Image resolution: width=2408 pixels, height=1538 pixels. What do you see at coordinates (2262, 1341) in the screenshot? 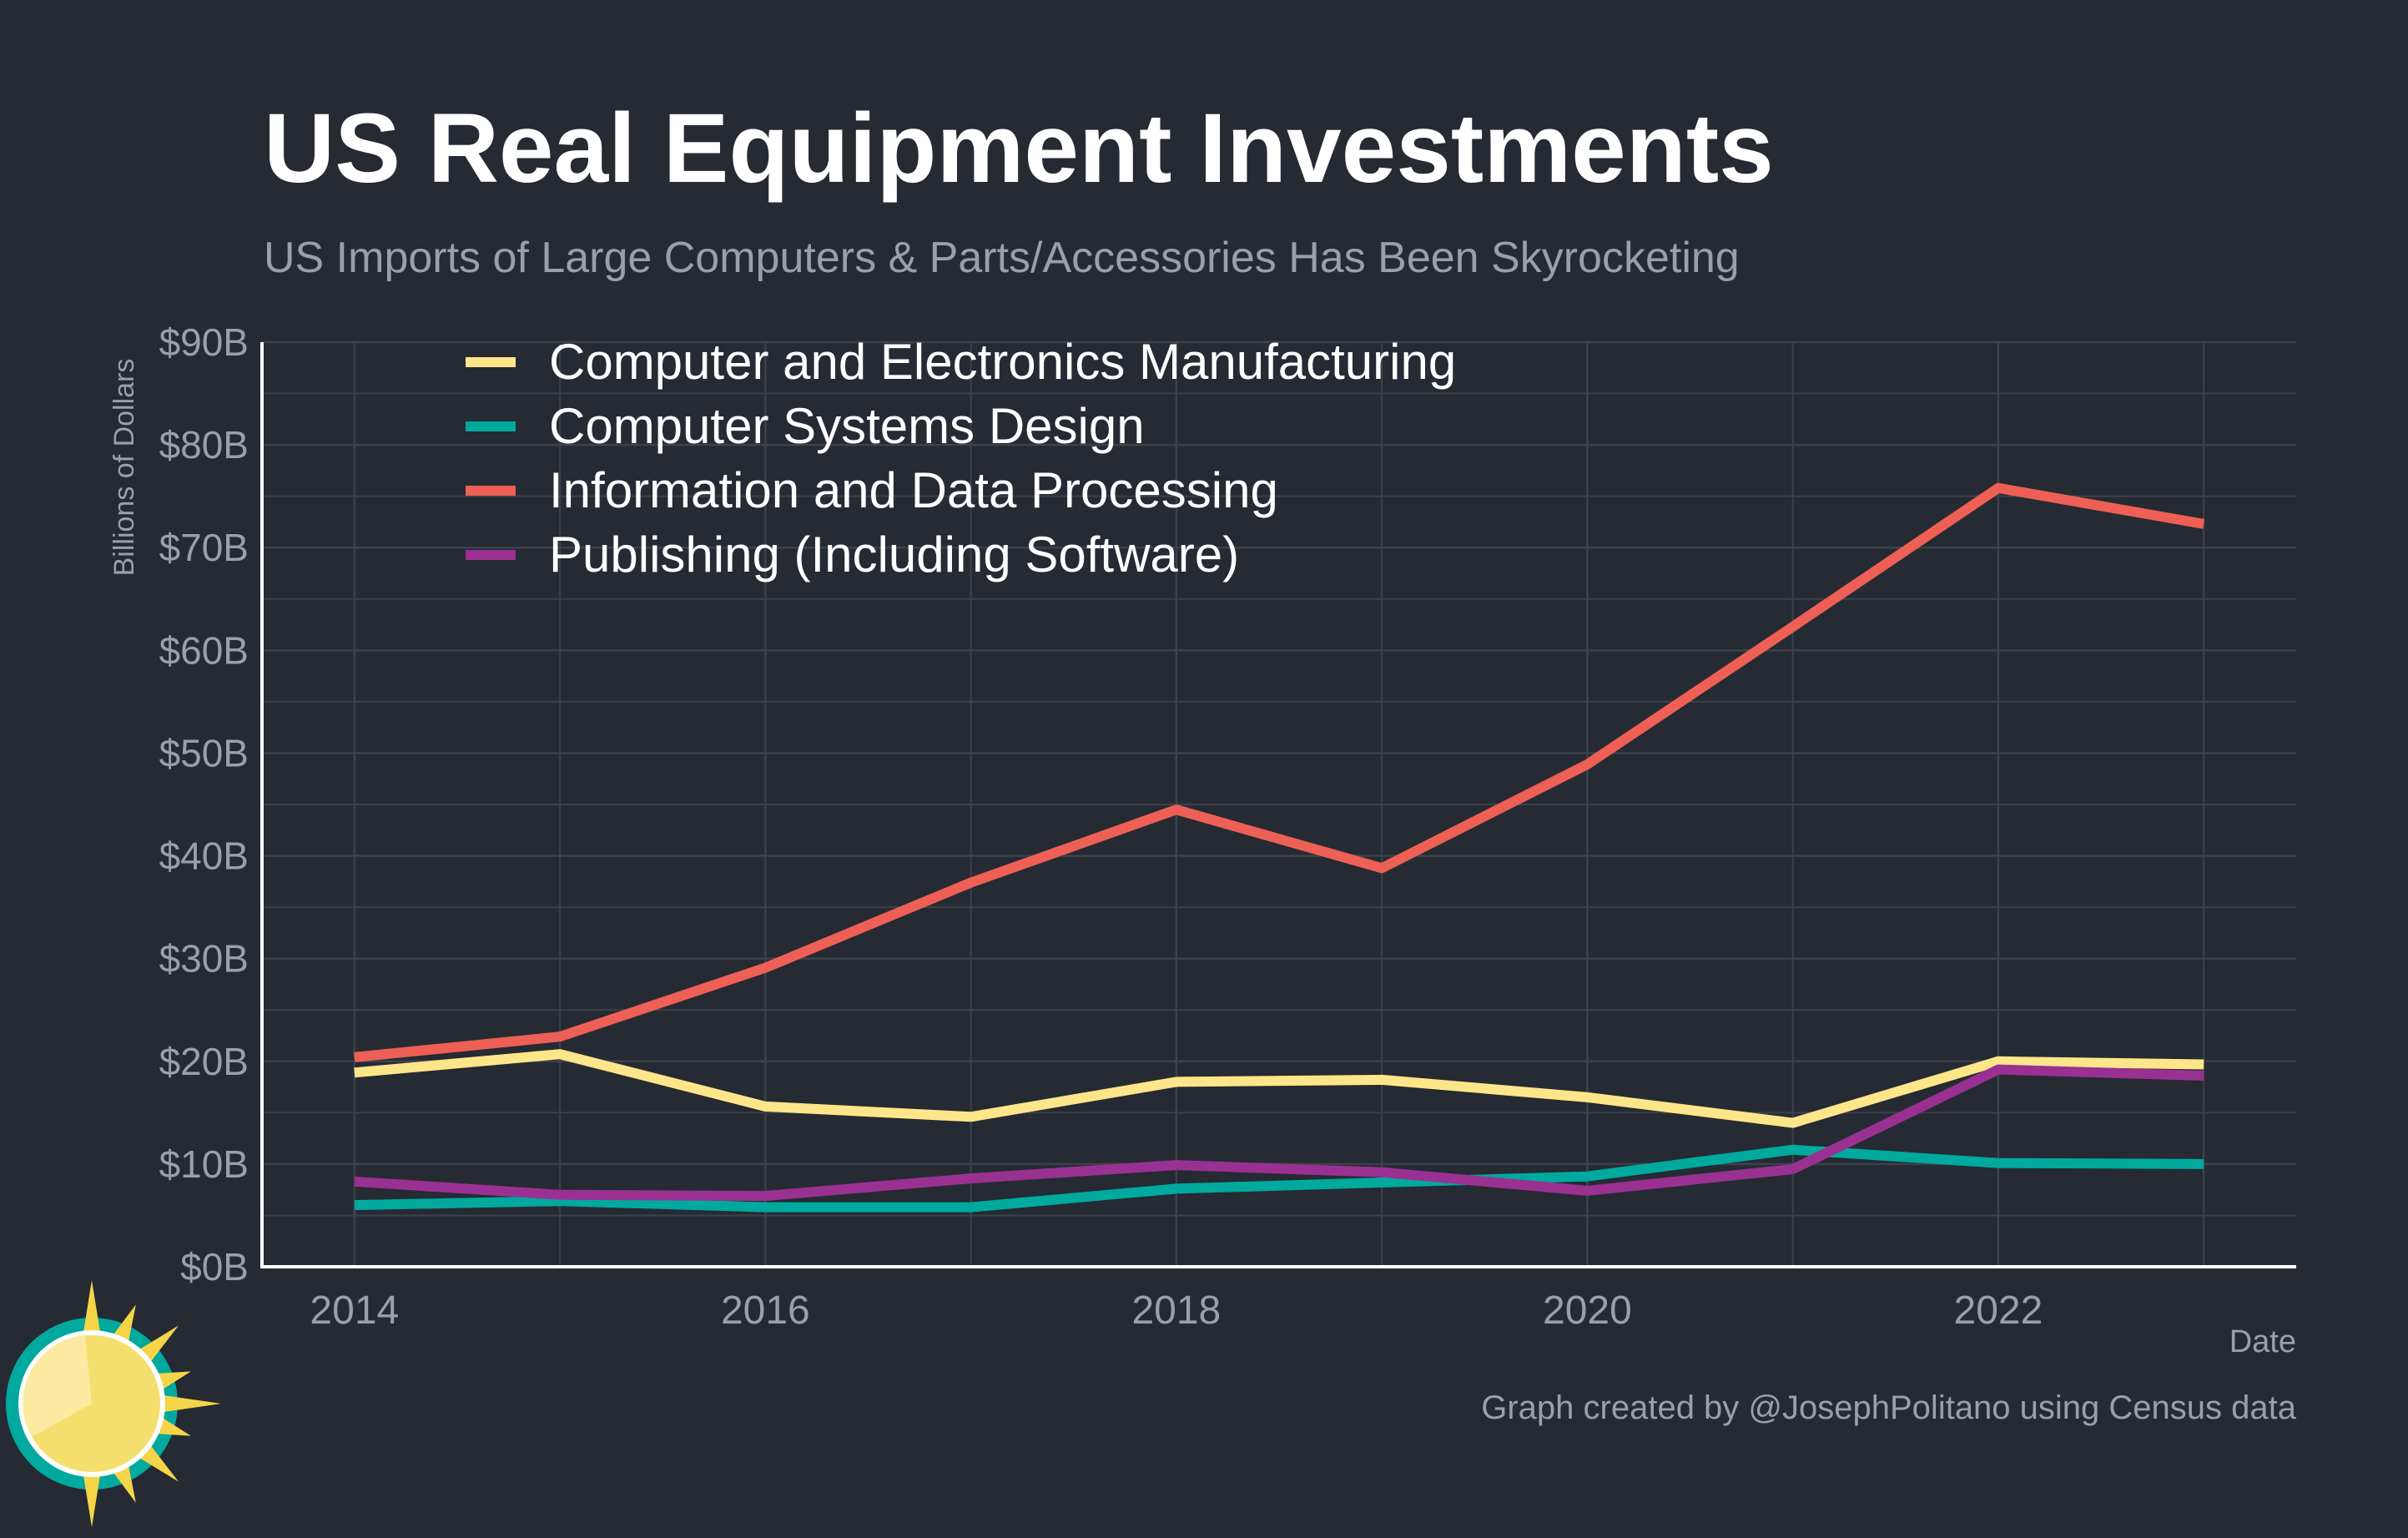
I see `x-axis-title: Date` at bounding box center [2262, 1341].